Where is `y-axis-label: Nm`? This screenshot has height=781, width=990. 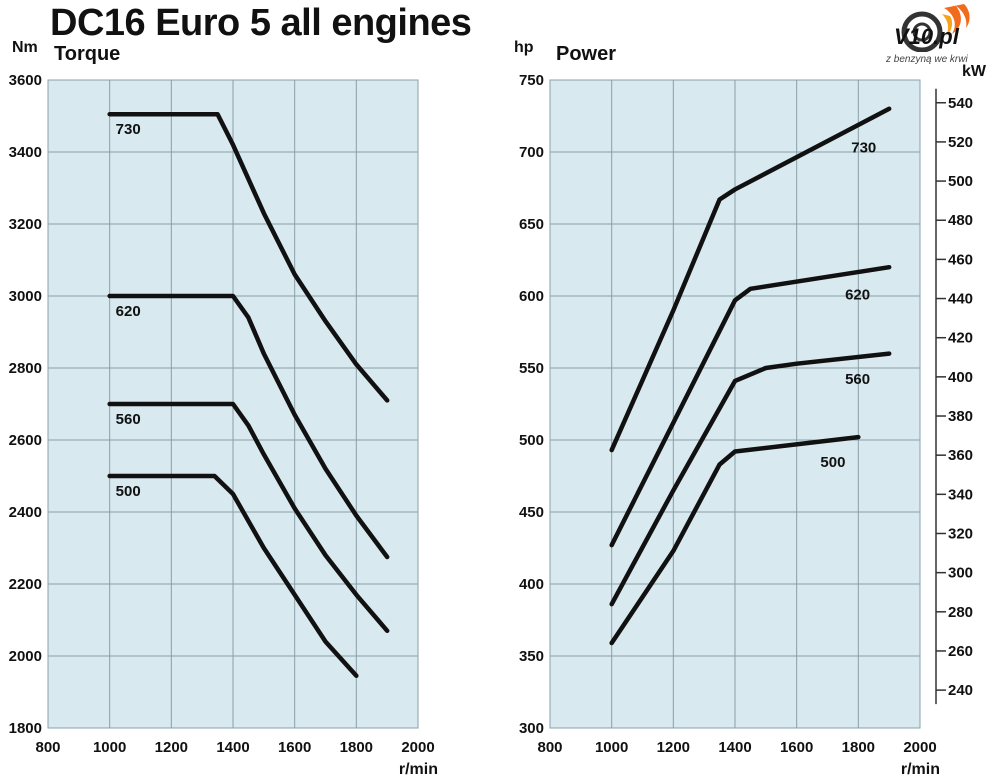 y-axis-label: Nm is located at coordinates (25, 47).